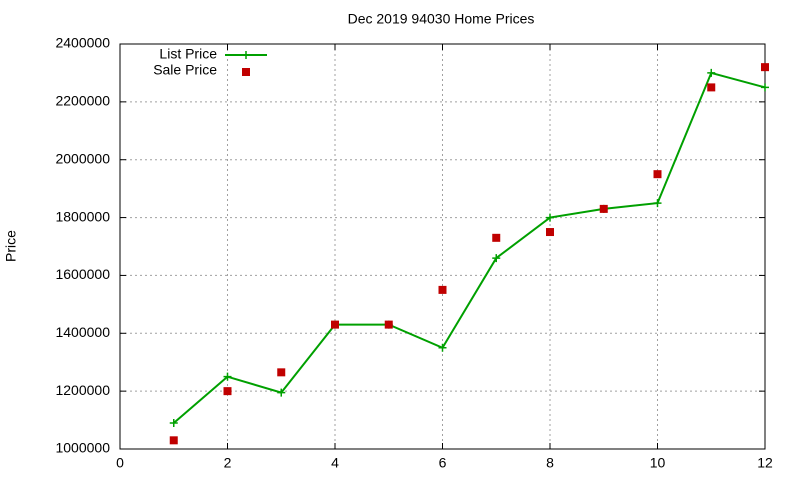 The height and width of the screenshot is (480, 800). Describe the element at coordinates (550, 463) in the screenshot. I see `x-tick-label: 8` at that location.